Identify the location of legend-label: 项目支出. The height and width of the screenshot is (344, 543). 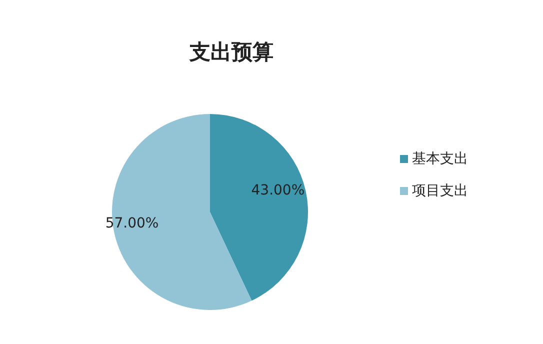
(440, 191).